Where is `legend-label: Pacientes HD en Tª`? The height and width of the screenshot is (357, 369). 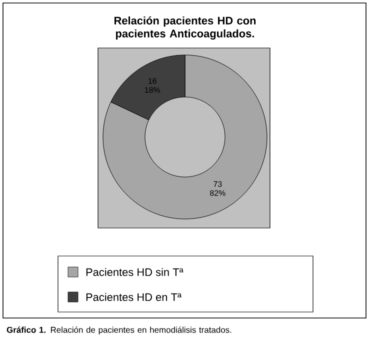
legend-label: Pacientes HD en Tª is located at coordinates (134, 297).